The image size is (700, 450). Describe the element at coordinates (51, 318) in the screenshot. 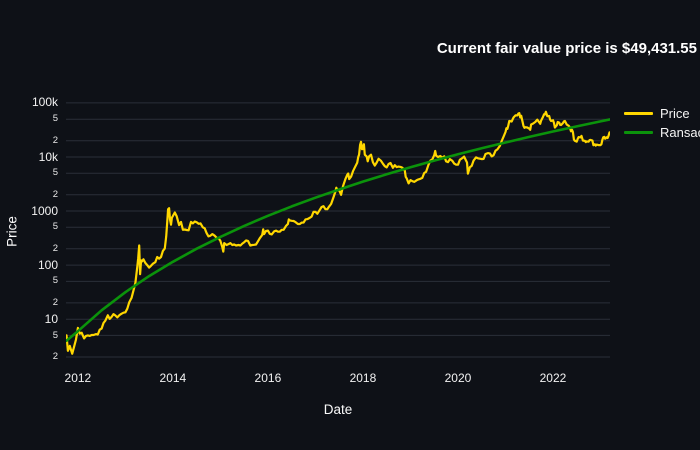

I see `y-tick-label: 10` at that location.